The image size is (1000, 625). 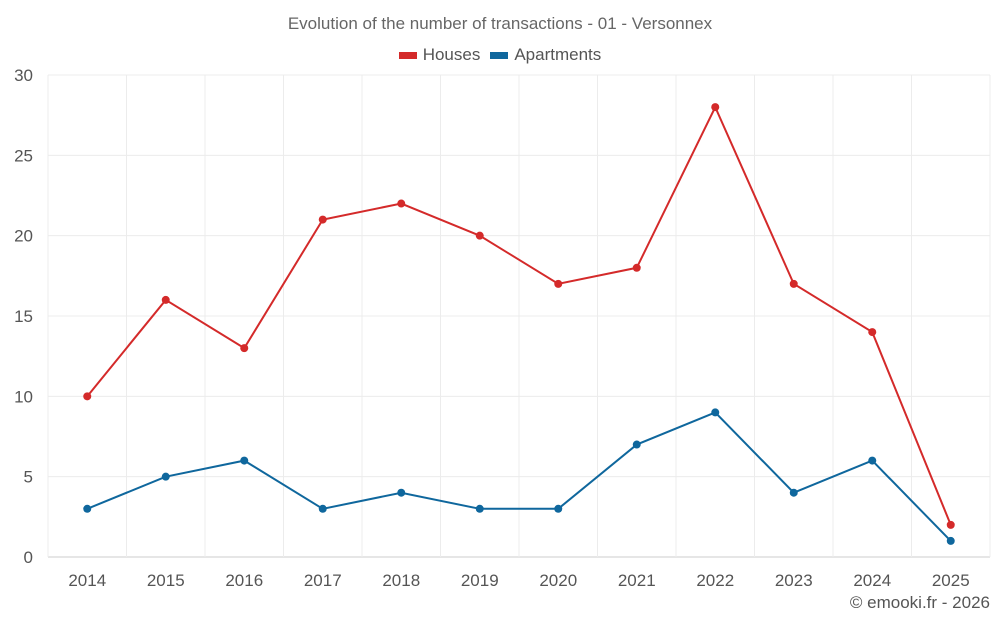 I want to click on legend-swatch-apartments, so click(x=499, y=55).